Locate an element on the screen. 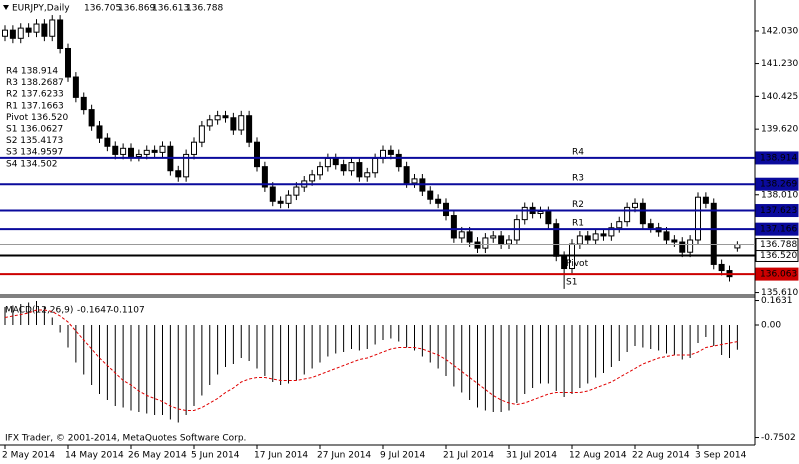 This screenshot has height=464, width=799. x-tick-label: 31 Jul 2014 is located at coordinates (531, 456).